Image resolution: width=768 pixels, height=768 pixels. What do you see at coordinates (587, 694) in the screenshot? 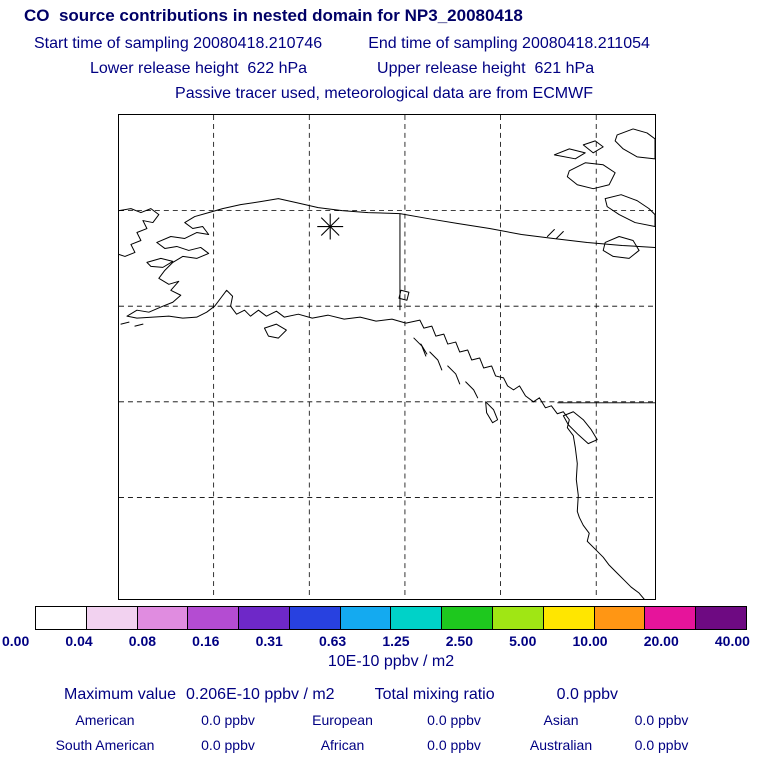
I see `total-mixing-ratio-value: 0.0 ppbv` at bounding box center [587, 694].